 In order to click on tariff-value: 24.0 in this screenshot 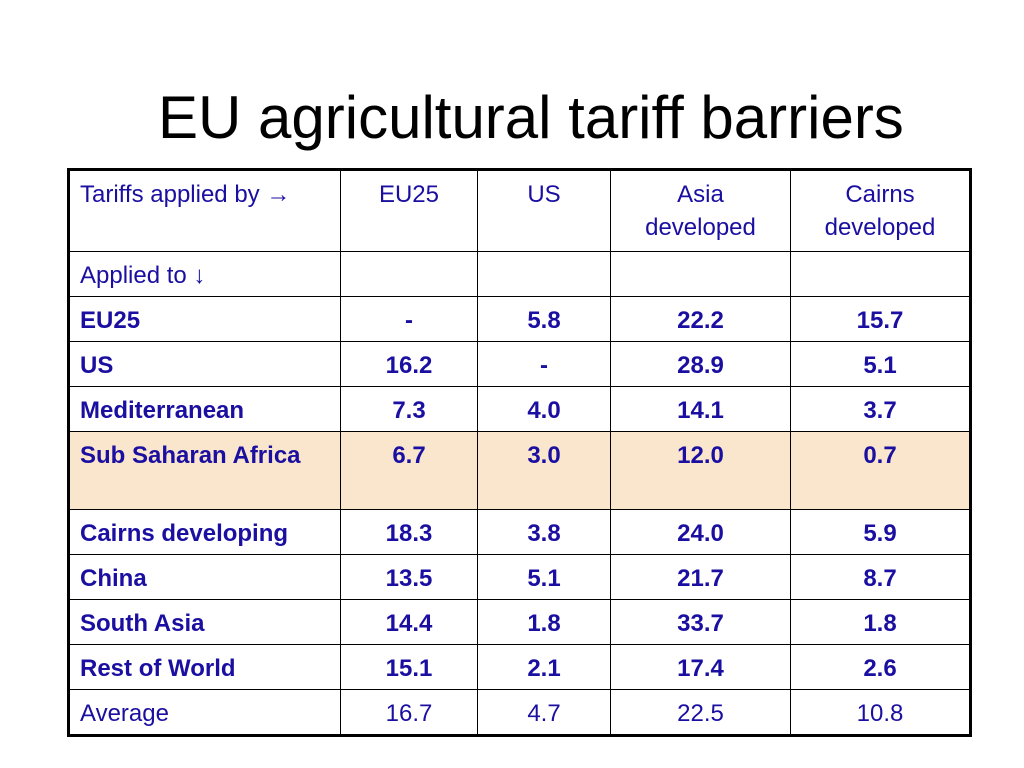, I will do `click(700, 532)`.